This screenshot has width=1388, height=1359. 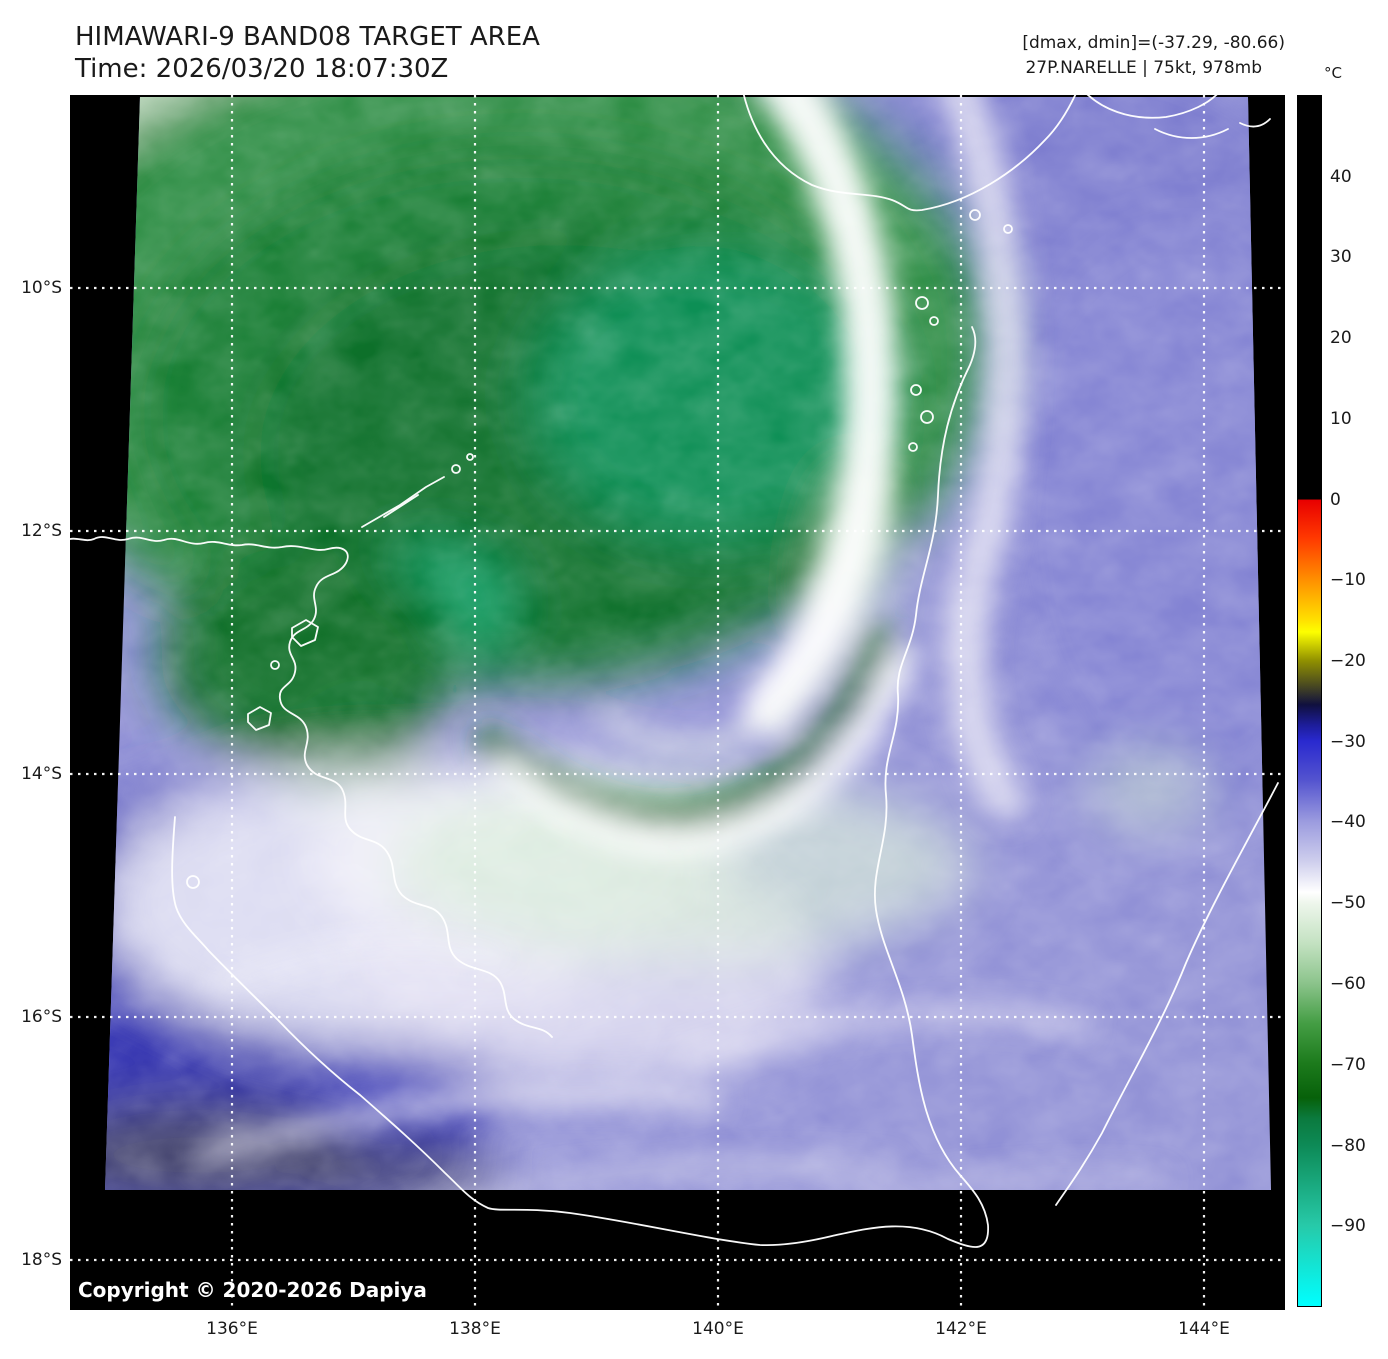 I want to click on colorbar-tick: 20, so click(x=1341, y=338).